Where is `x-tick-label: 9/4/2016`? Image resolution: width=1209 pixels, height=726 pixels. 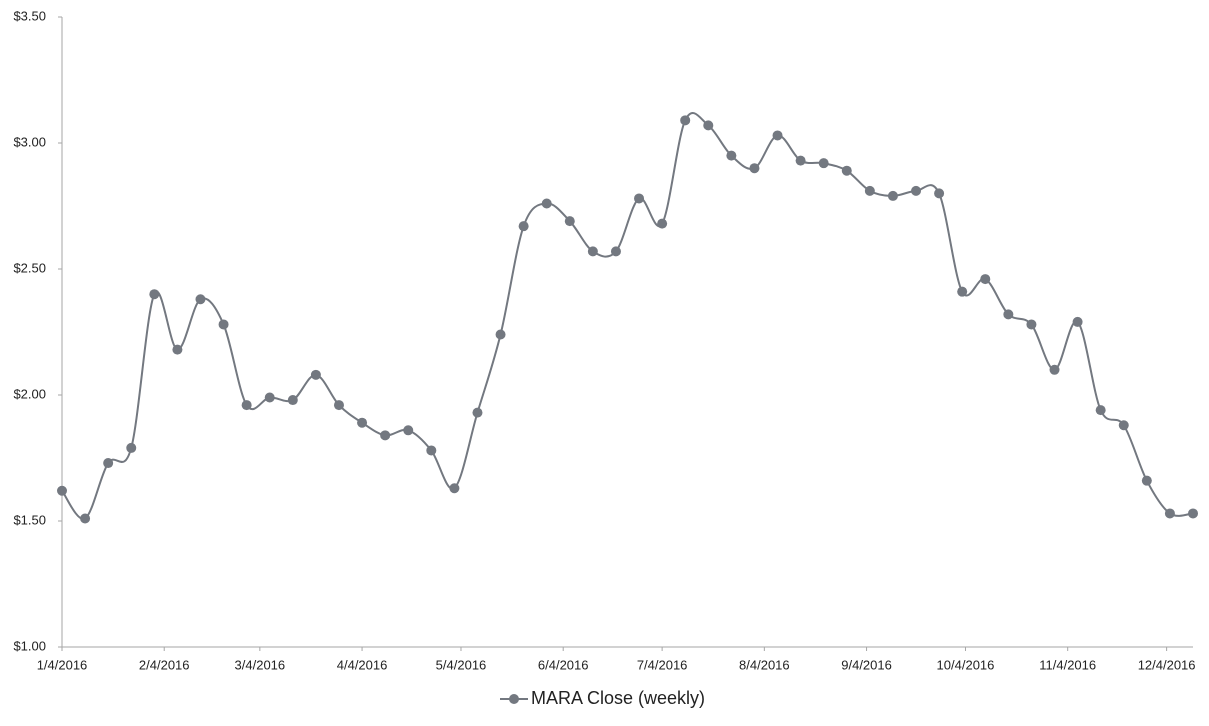 x-tick-label: 9/4/2016 is located at coordinates (866, 664).